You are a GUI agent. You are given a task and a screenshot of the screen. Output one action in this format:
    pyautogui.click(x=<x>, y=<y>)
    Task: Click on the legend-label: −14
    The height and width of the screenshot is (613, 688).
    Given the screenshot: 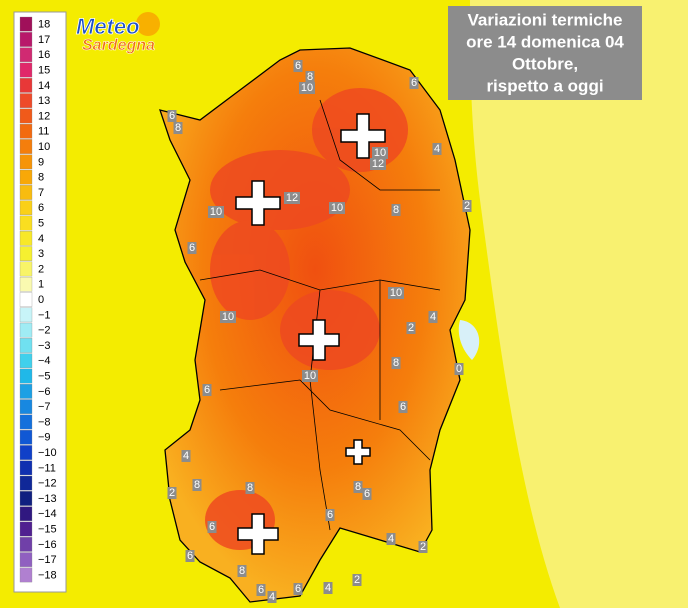 What is the action you would take?
    pyautogui.click(x=47, y=514)
    